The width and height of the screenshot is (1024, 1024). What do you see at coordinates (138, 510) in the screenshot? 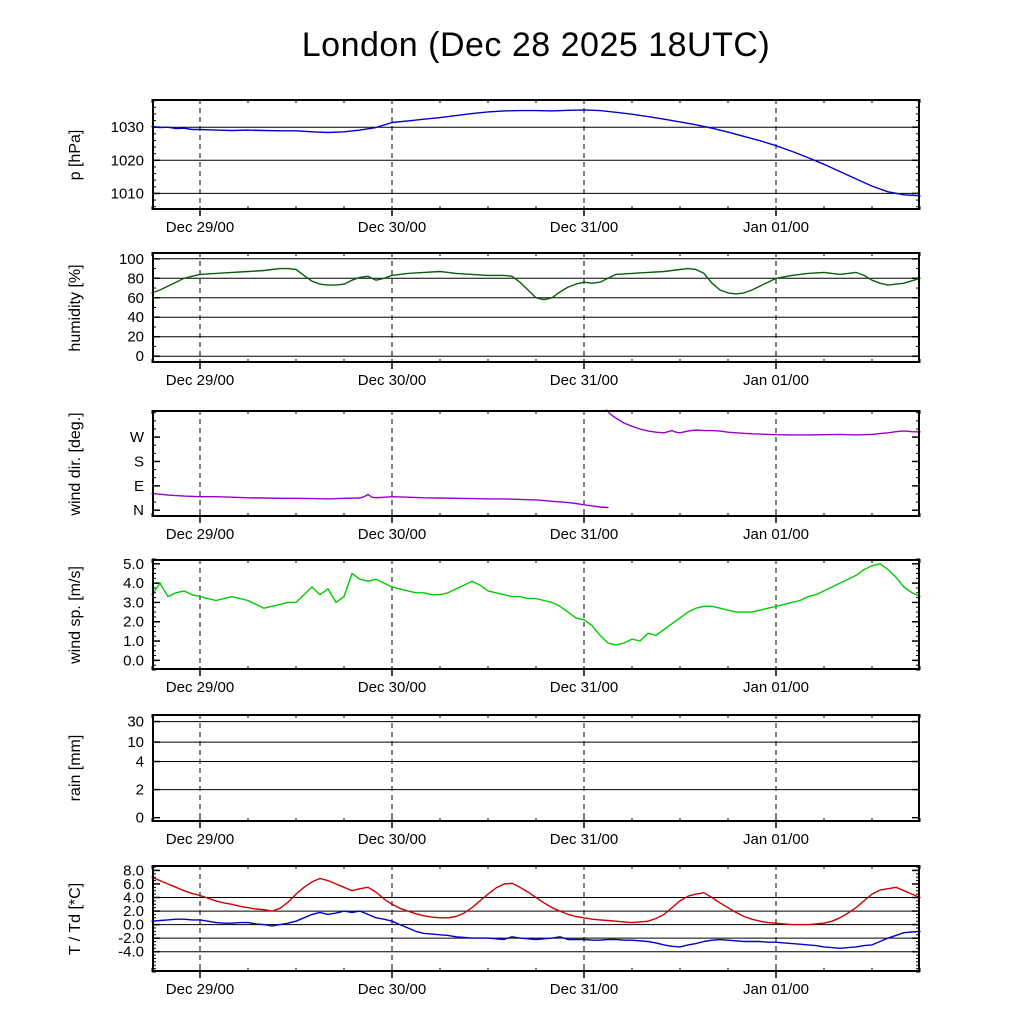
I see `wind-direction-ytick-label: N` at bounding box center [138, 510].